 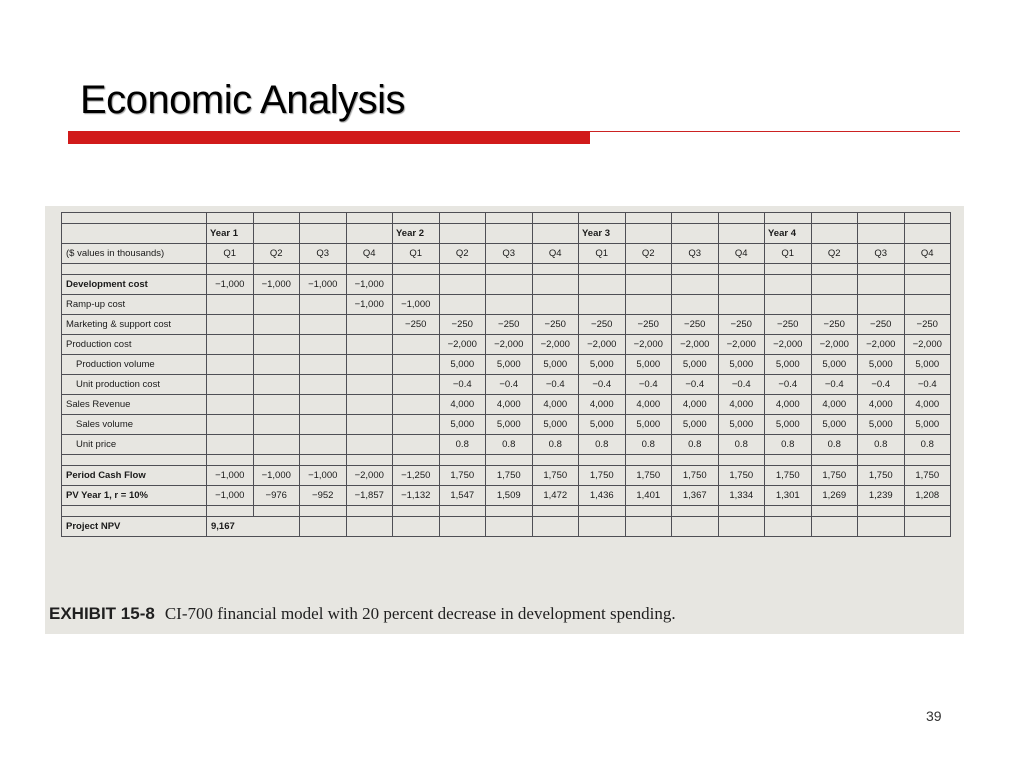 I want to click on table-row: Ramp-up cost −1,000 −1,000, so click(x=506, y=304).